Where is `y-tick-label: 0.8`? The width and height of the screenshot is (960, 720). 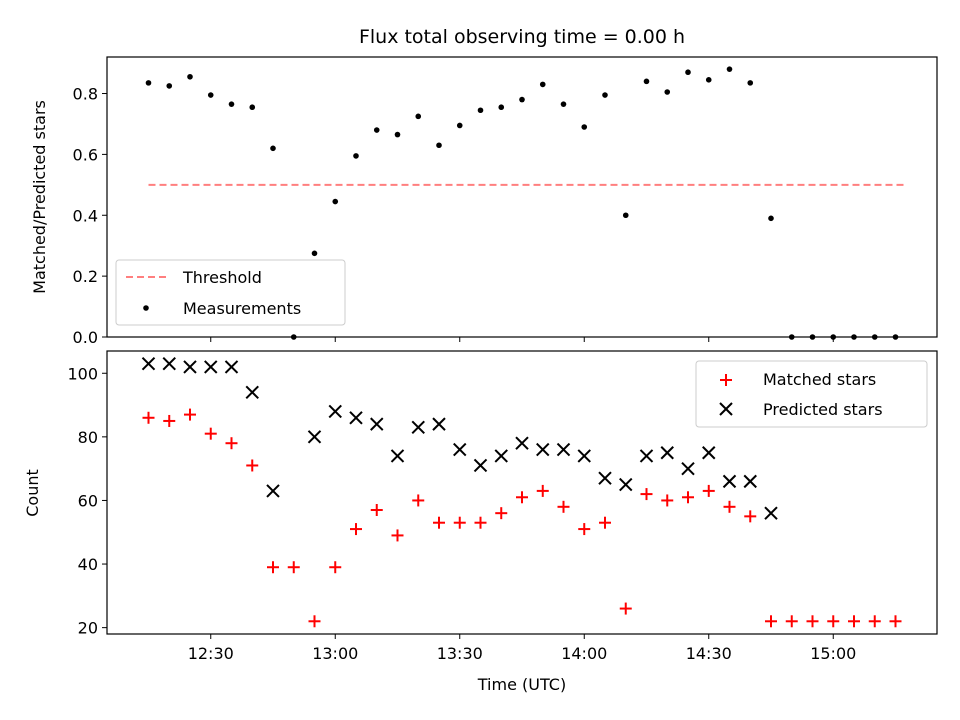 y-tick-label: 0.8 is located at coordinates (85, 94).